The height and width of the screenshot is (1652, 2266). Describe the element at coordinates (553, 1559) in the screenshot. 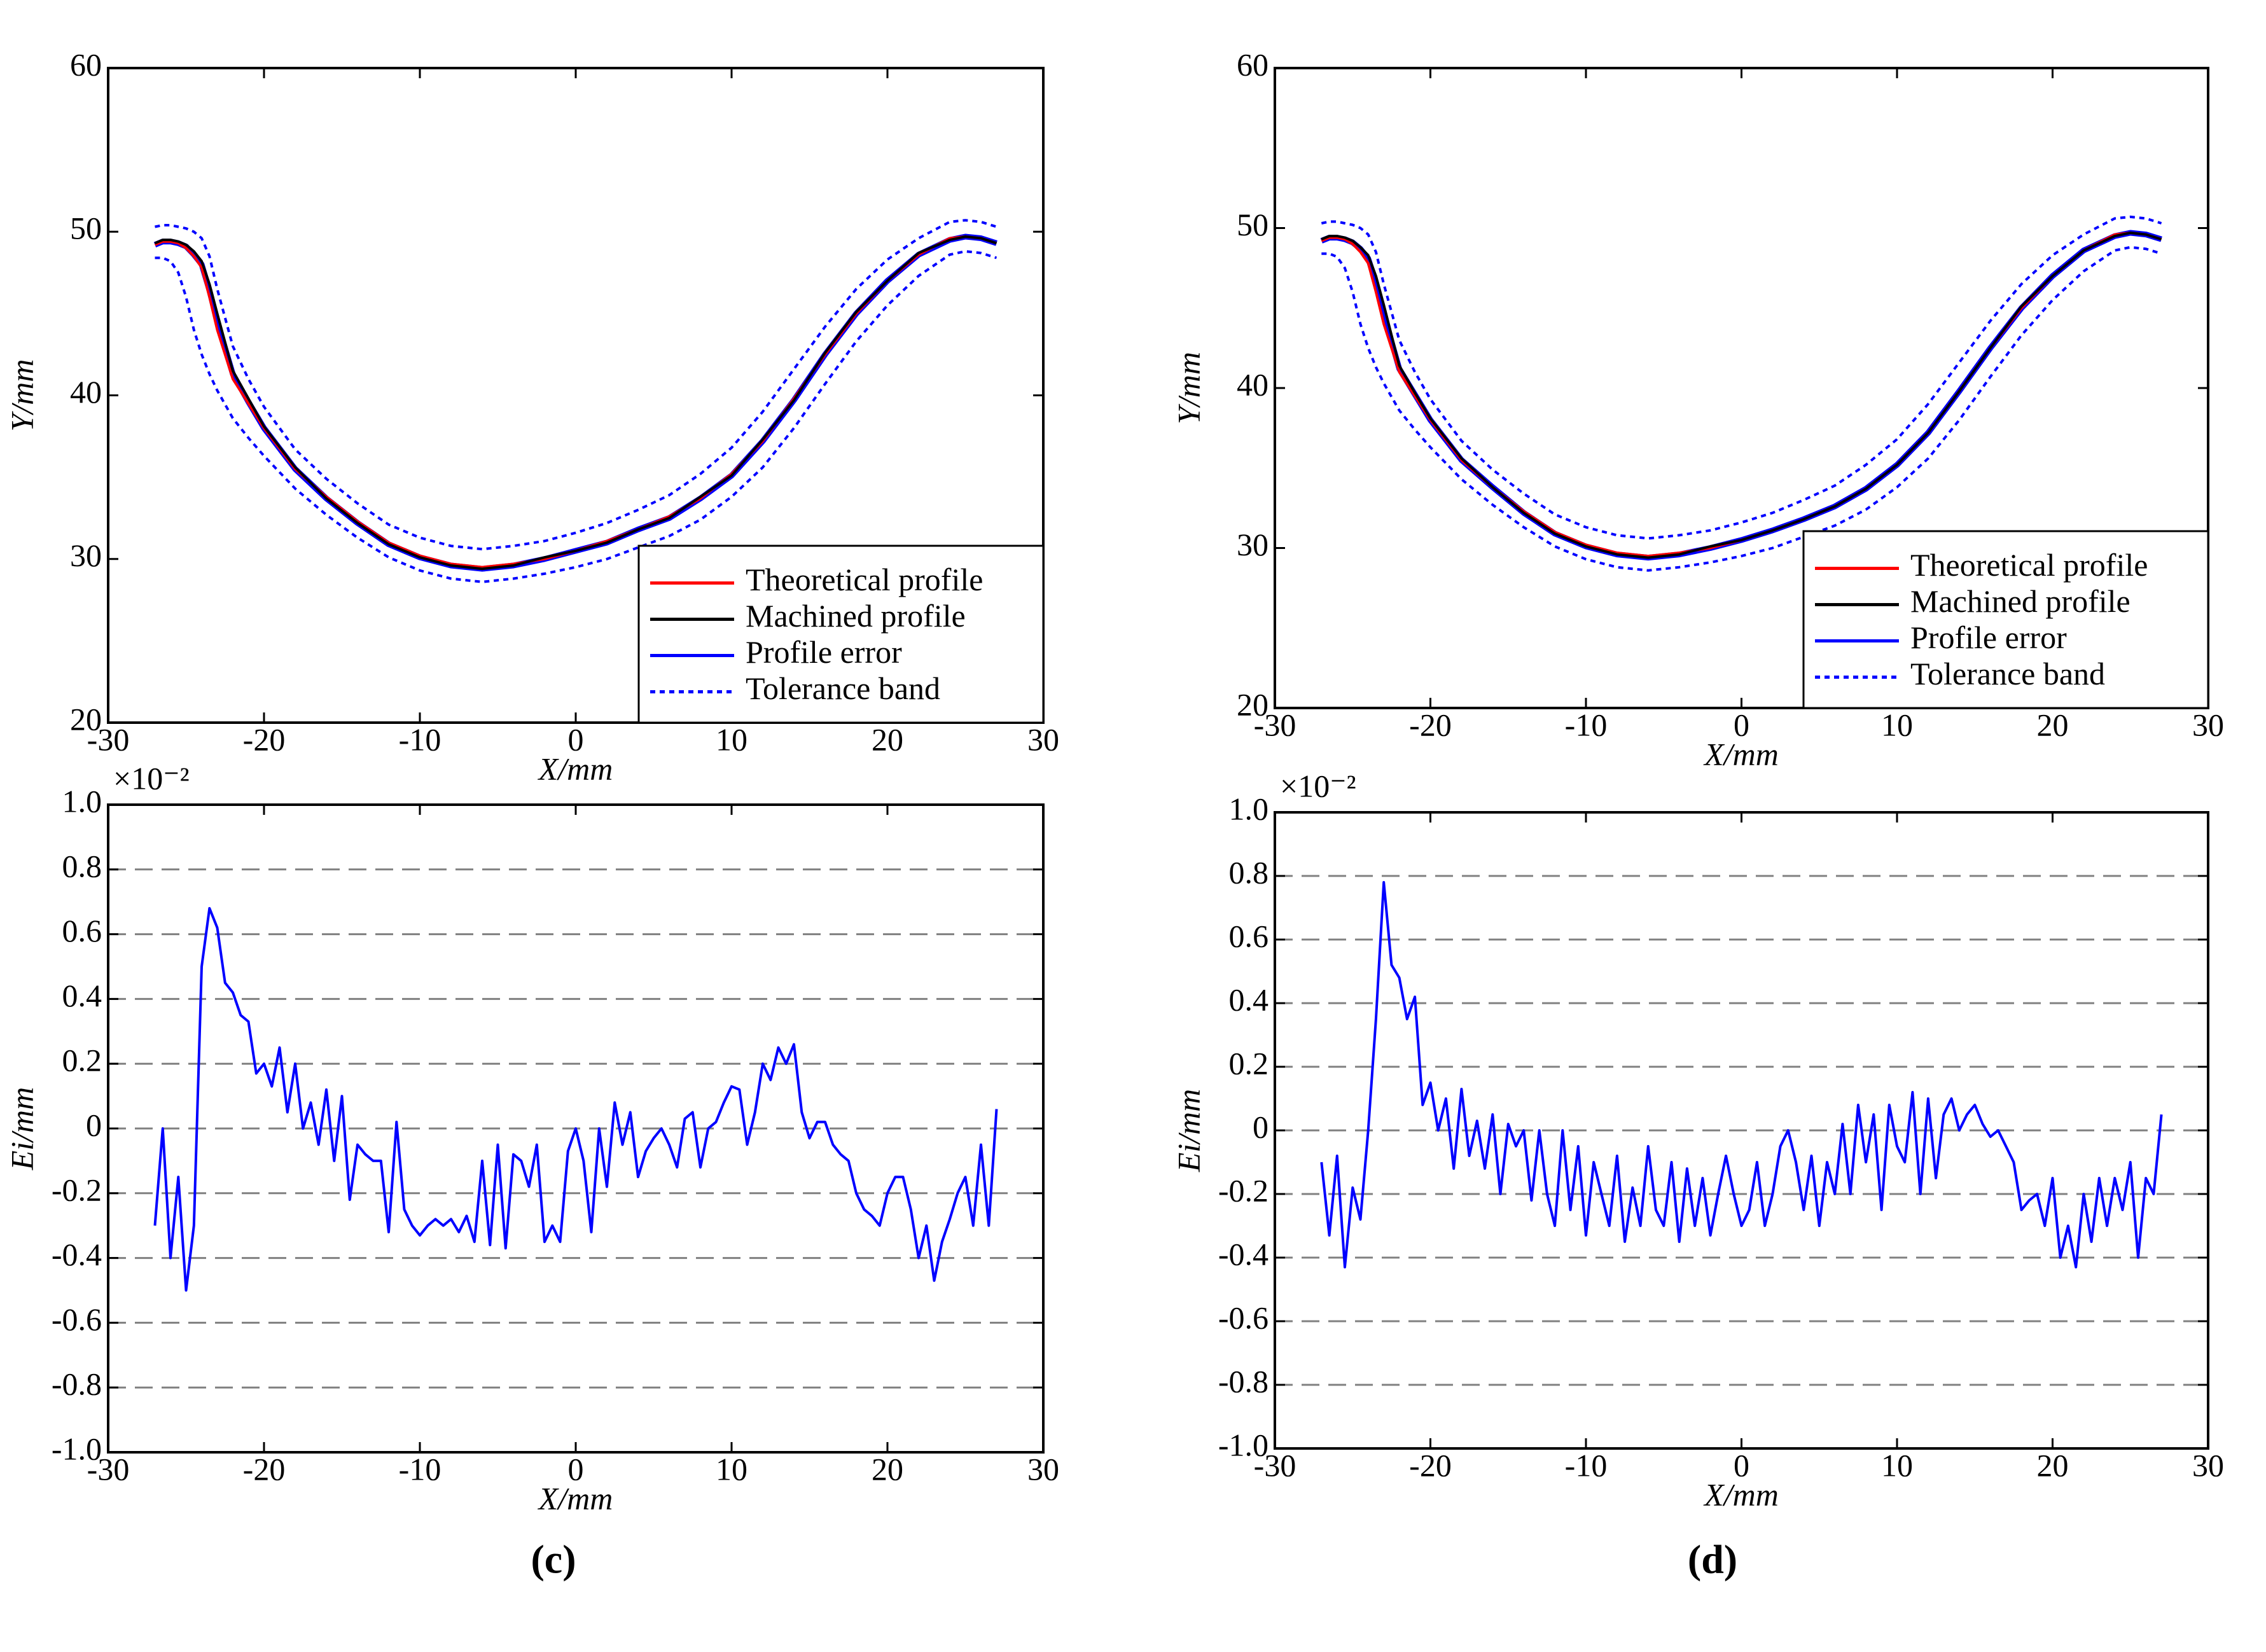

I see `panel-label: (c)` at that location.